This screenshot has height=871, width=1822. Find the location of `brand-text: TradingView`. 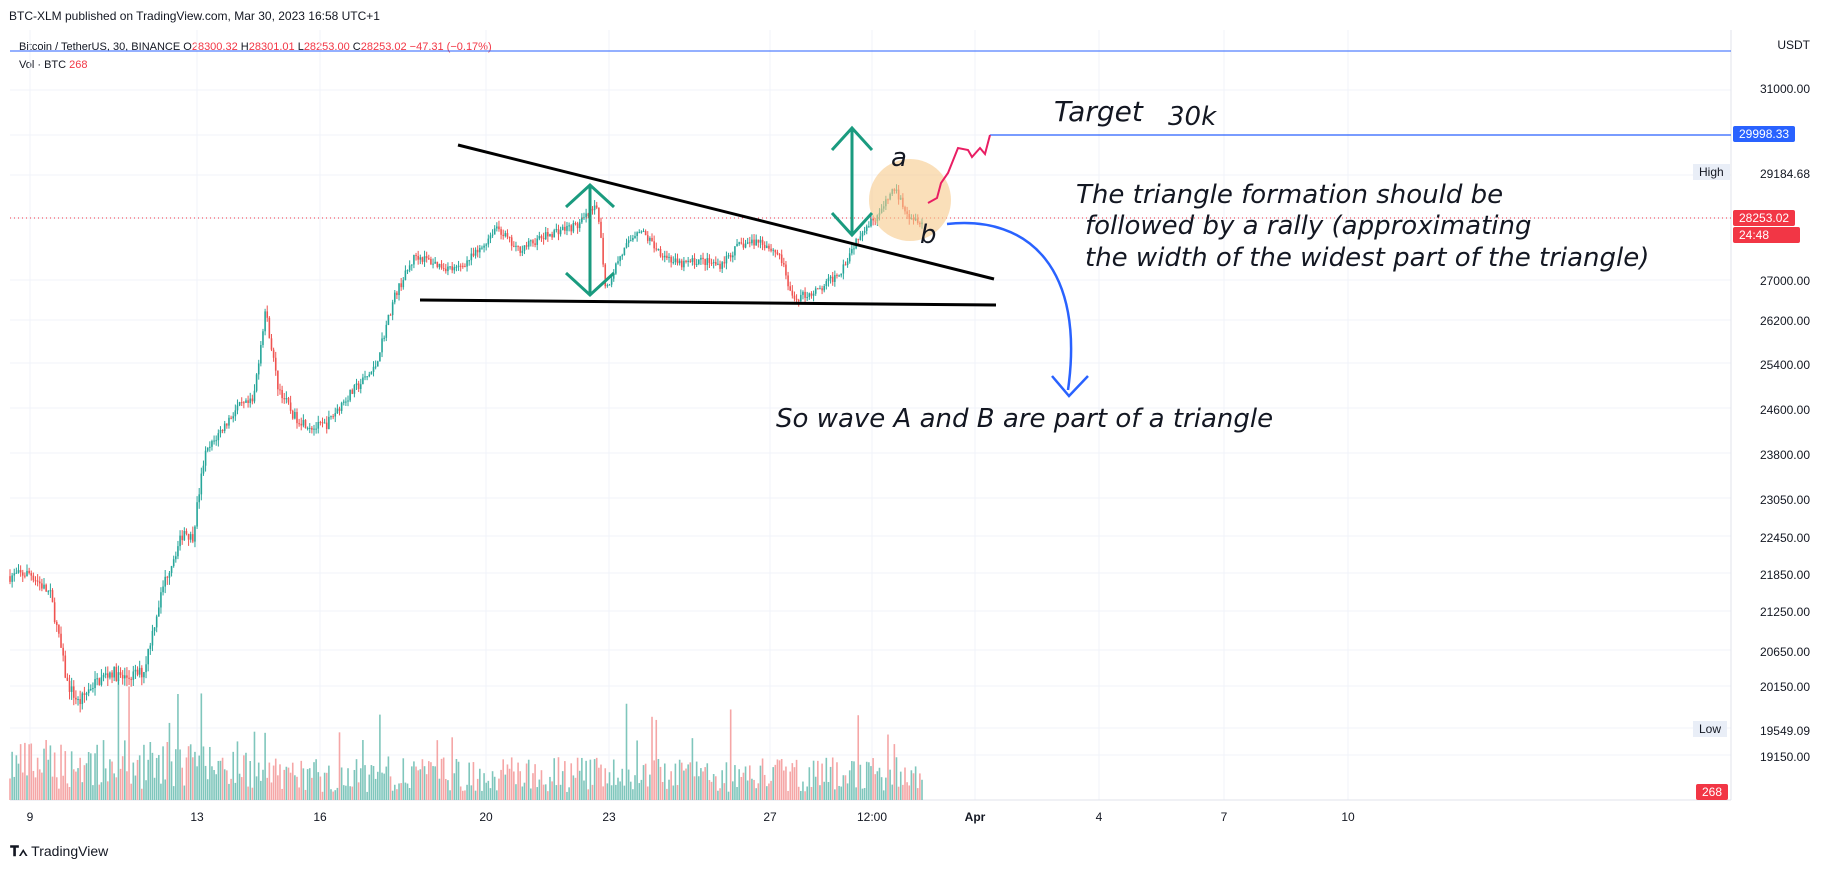

brand-text: TradingView is located at coordinates (70, 851).